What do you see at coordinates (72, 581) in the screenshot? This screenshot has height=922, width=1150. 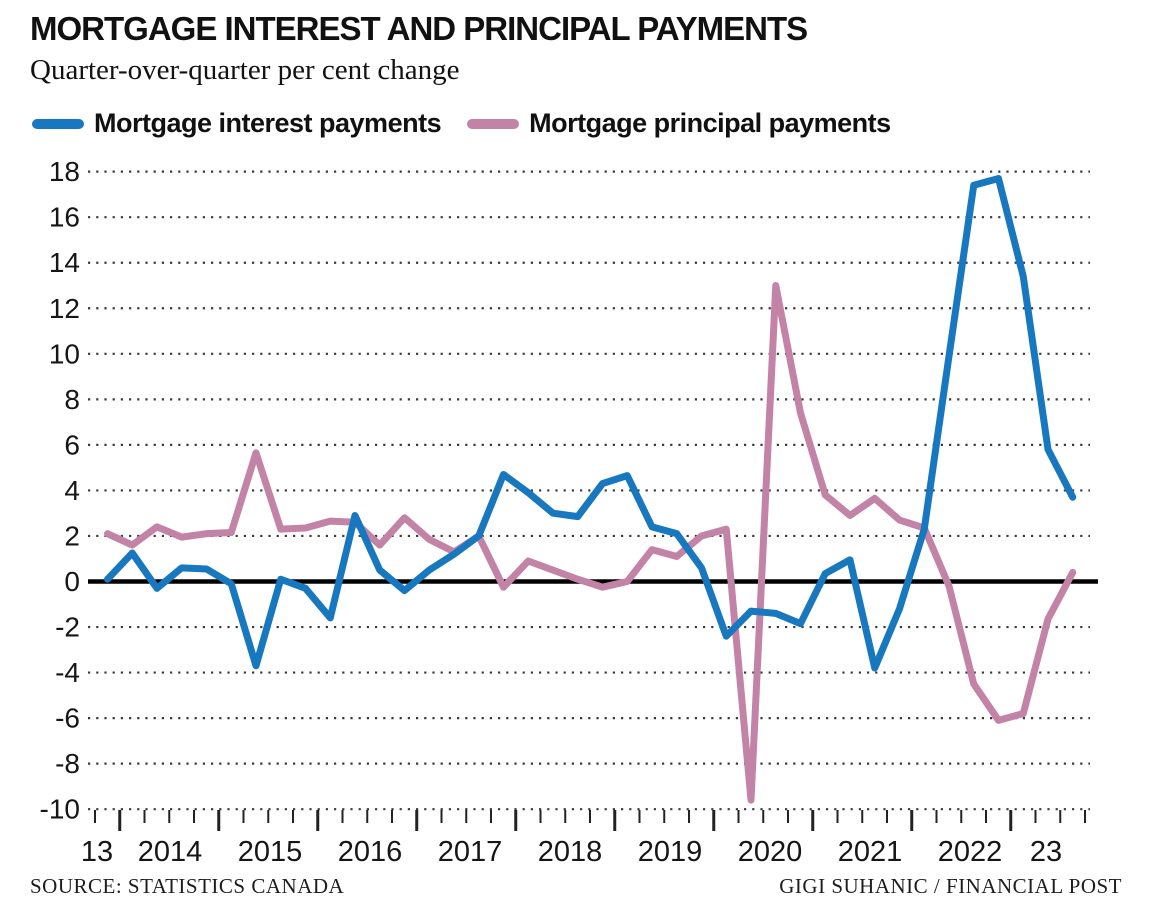 I see `y-tick-label: 0` at bounding box center [72, 581].